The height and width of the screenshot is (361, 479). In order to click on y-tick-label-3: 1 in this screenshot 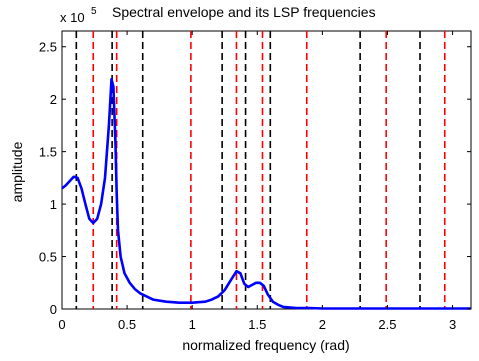, I will do `click(53, 204)`.